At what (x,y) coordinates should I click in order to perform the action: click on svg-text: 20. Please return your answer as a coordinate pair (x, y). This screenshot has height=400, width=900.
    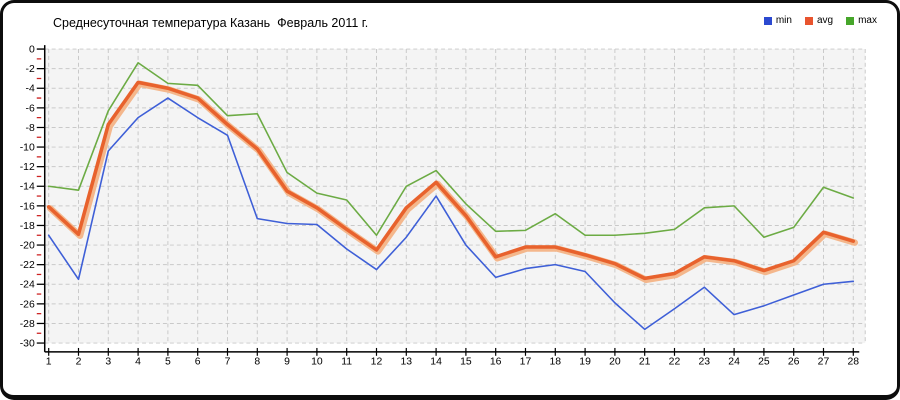
    Looking at the image, I should click on (615, 362).